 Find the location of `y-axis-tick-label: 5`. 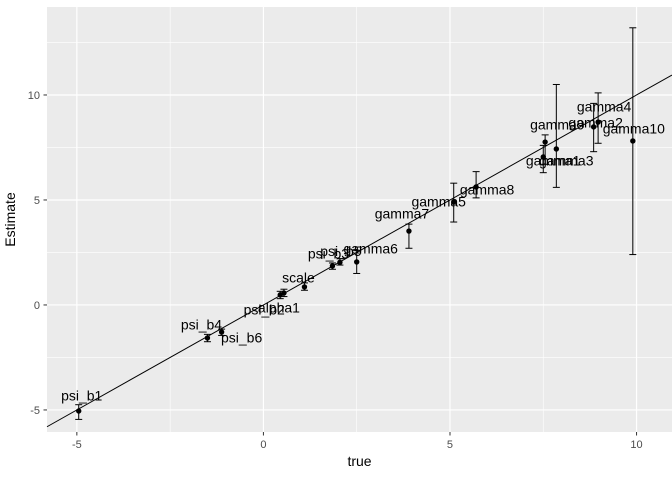

y-axis-tick-label: 5 is located at coordinates (37, 201).